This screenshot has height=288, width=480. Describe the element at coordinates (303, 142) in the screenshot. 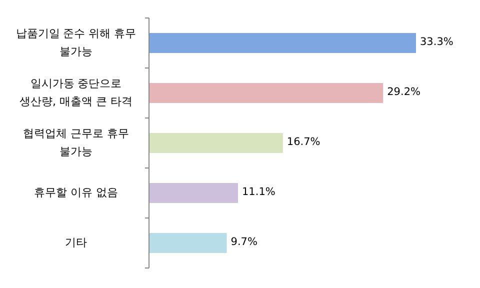

I see `data-label: 16.7%` at that location.